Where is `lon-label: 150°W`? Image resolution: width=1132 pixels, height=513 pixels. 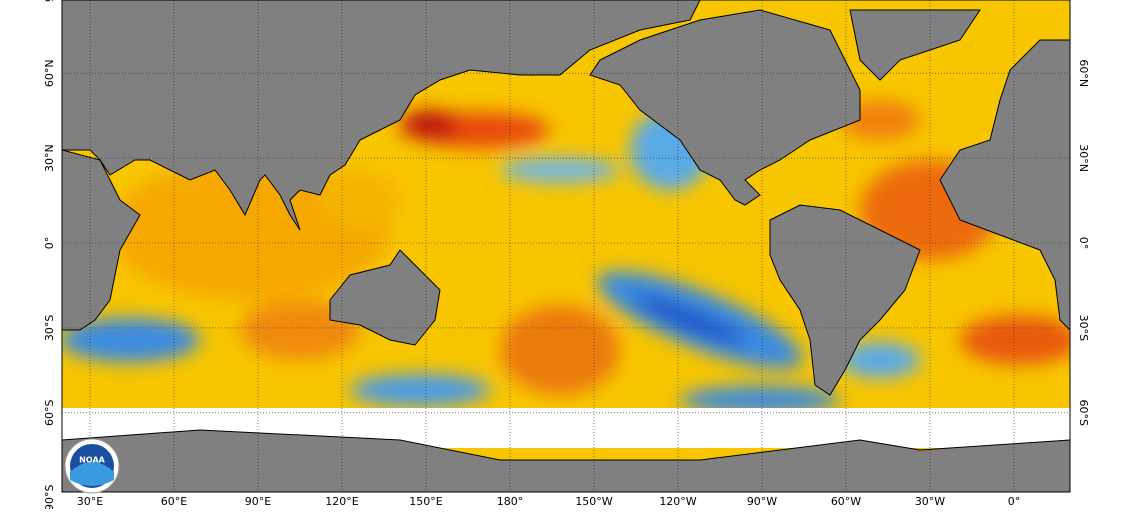
lon-label: 150°W is located at coordinates (593, 501).